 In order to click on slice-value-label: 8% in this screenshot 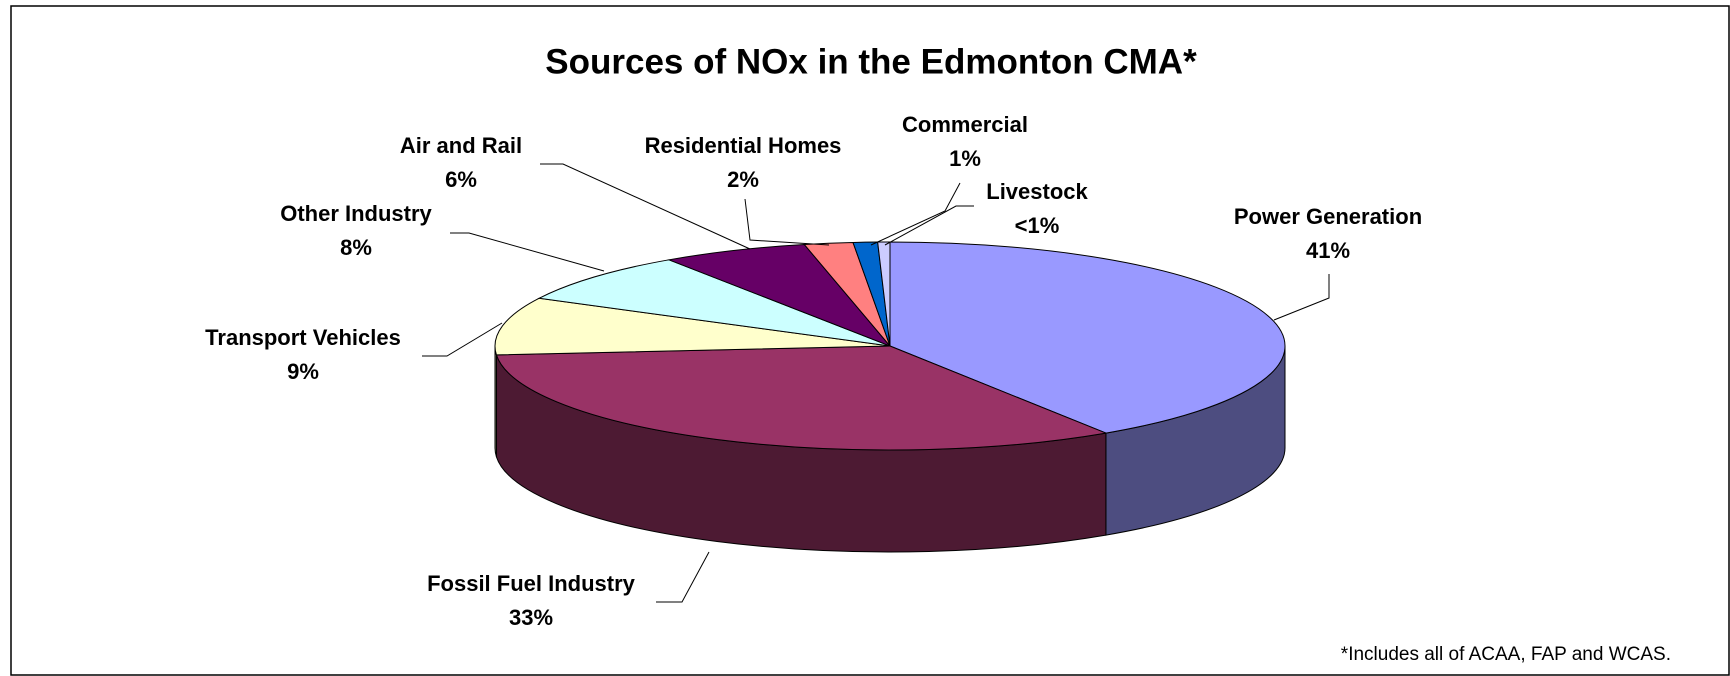, I will do `click(356, 247)`.